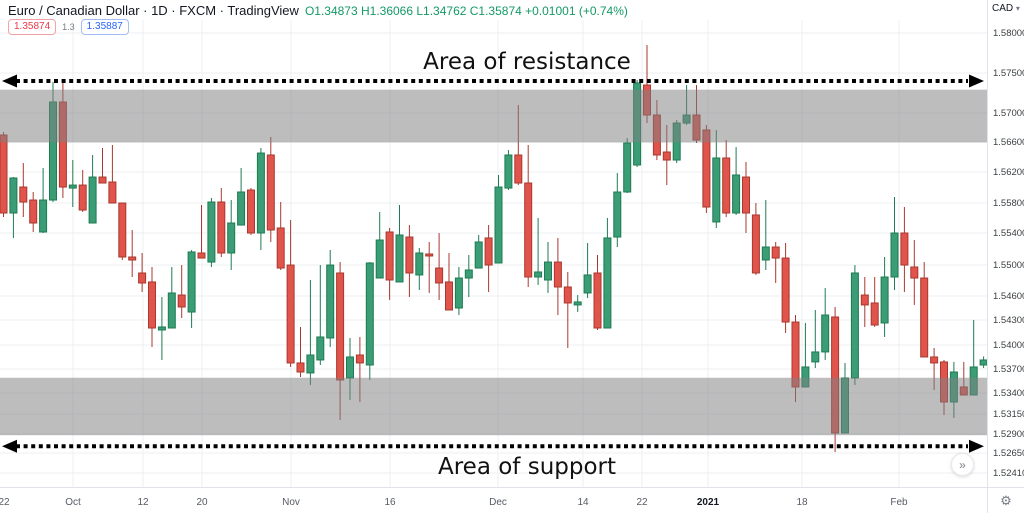 This screenshot has width=1024, height=513. What do you see at coordinates (104, 27) in the screenshot?
I see `ask-price-badge: 1.35887` at bounding box center [104, 27].